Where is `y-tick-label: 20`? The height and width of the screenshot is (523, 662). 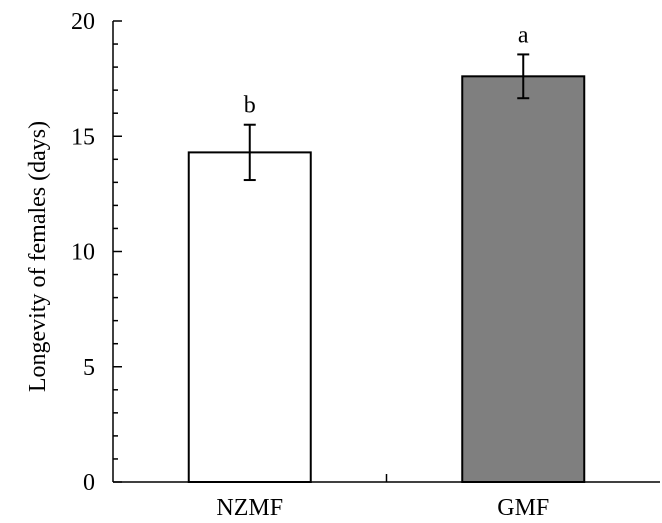 y-tick-label: 20 is located at coordinates (83, 22).